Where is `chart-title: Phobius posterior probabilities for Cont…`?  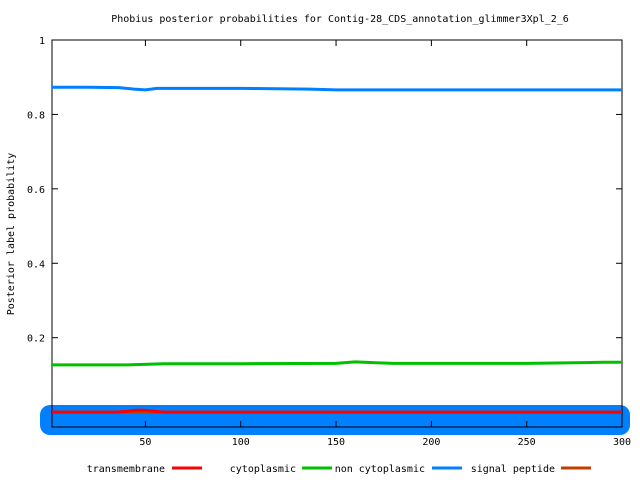
chart-title: Phobius posterior probabilities for Cont… is located at coordinates (340, 19).